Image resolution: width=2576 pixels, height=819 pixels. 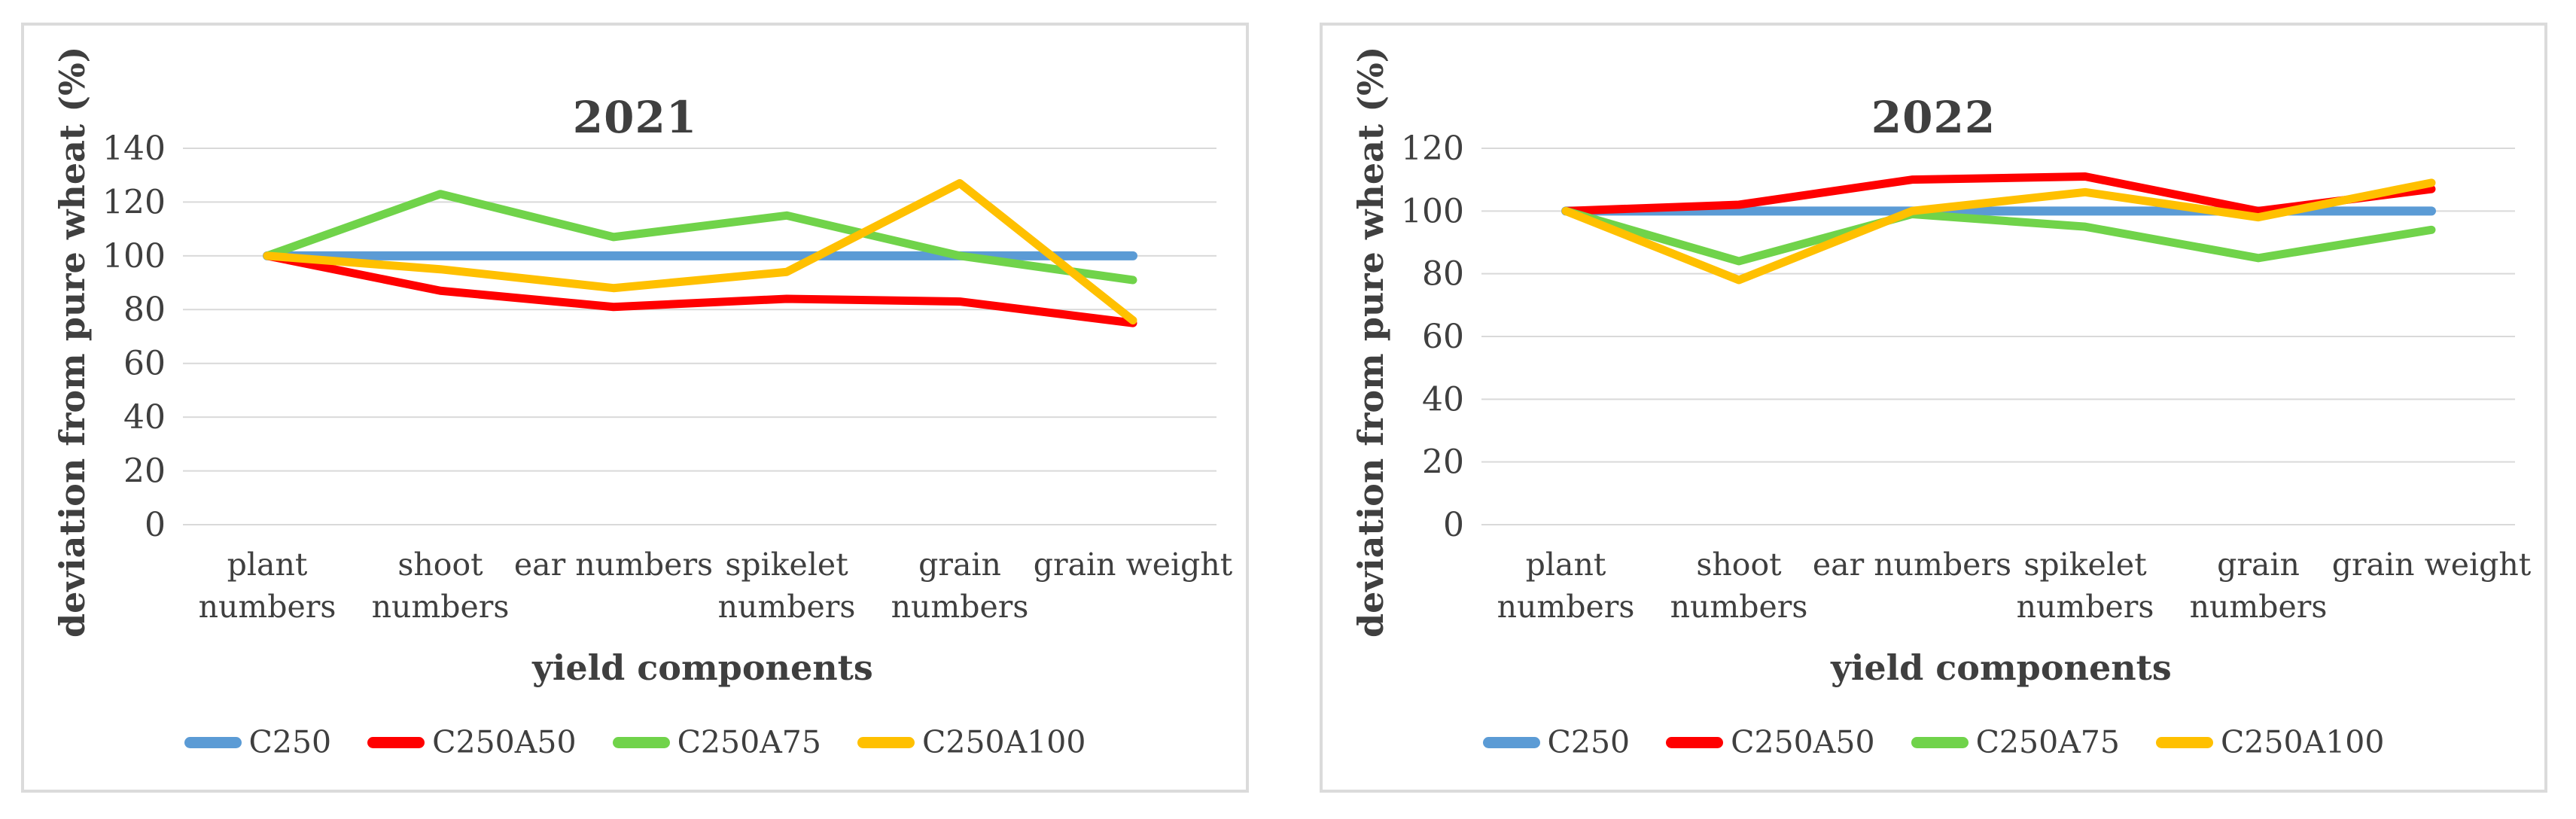 What do you see at coordinates (700, 289) in the screenshot?
I see `series-line-C250A50` at bounding box center [700, 289].